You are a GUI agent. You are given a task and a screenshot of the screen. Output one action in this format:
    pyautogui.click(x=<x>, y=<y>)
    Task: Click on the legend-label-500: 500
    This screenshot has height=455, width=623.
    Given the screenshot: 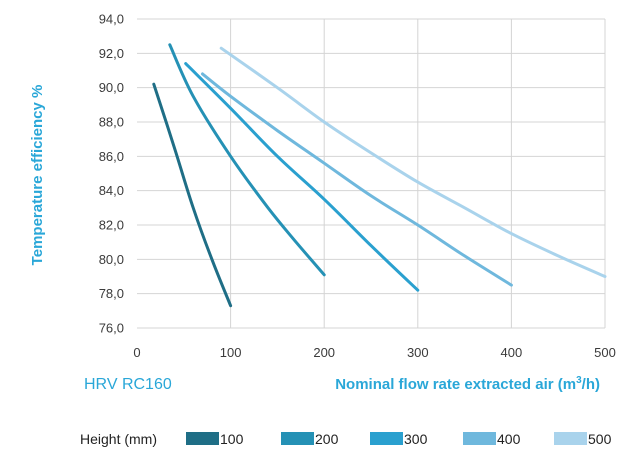 What is the action you would take?
    pyautogui.click(x=600, y=439)
    